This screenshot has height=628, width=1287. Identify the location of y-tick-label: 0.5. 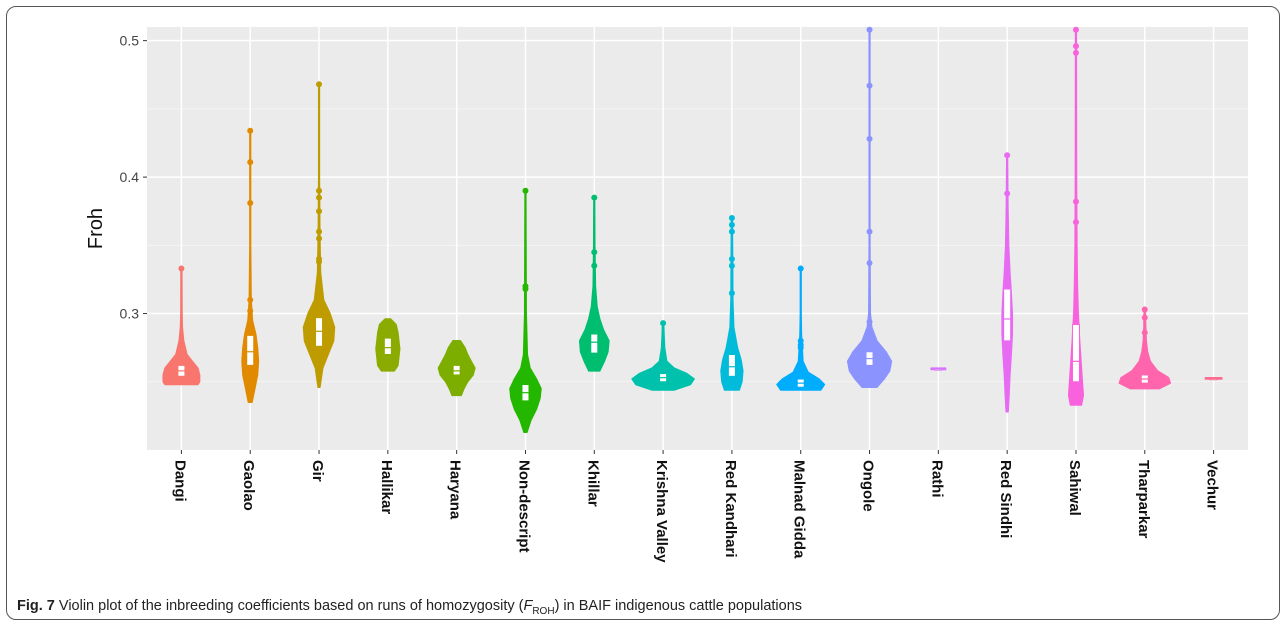
(130, 41).